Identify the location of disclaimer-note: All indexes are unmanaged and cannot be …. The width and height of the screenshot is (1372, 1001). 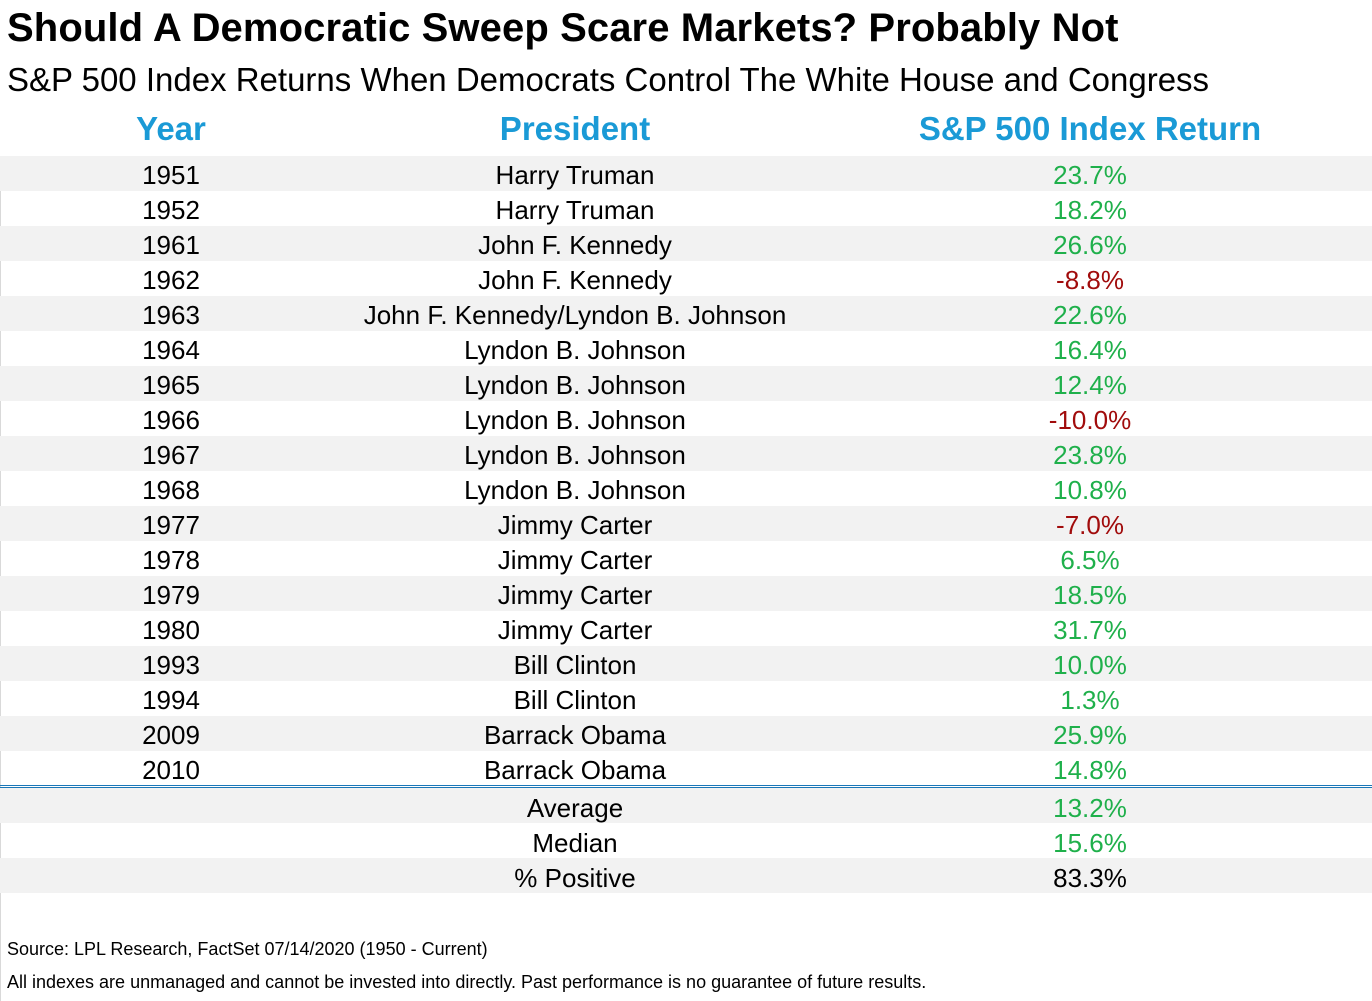
(467, 982).